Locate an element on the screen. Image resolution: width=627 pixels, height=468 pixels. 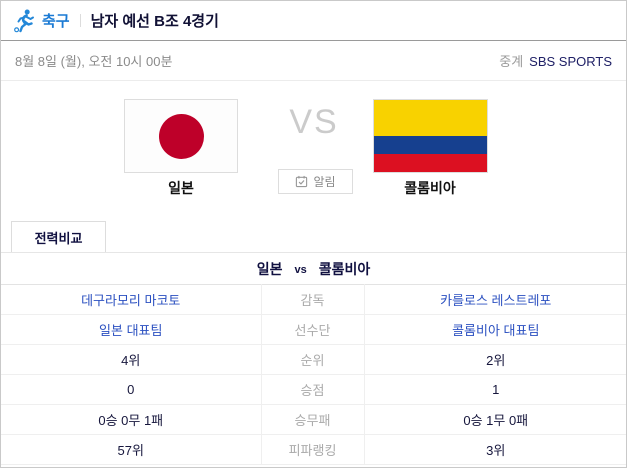
table-row-rank: 4위 순위 2위 is located at coordinates (313, 359).